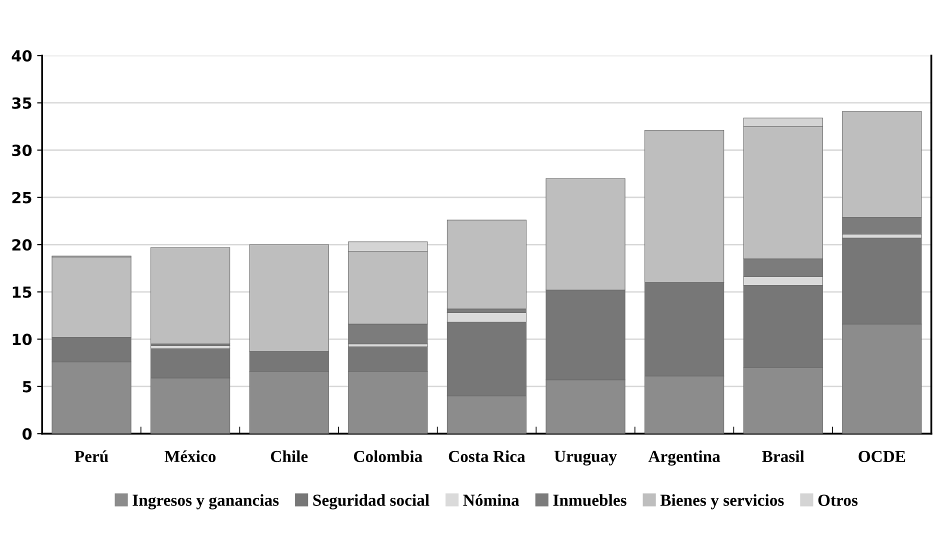 This screenshot has width=936, height=556. I want to click on legend-label: Seguridad social, so click(371, 502).